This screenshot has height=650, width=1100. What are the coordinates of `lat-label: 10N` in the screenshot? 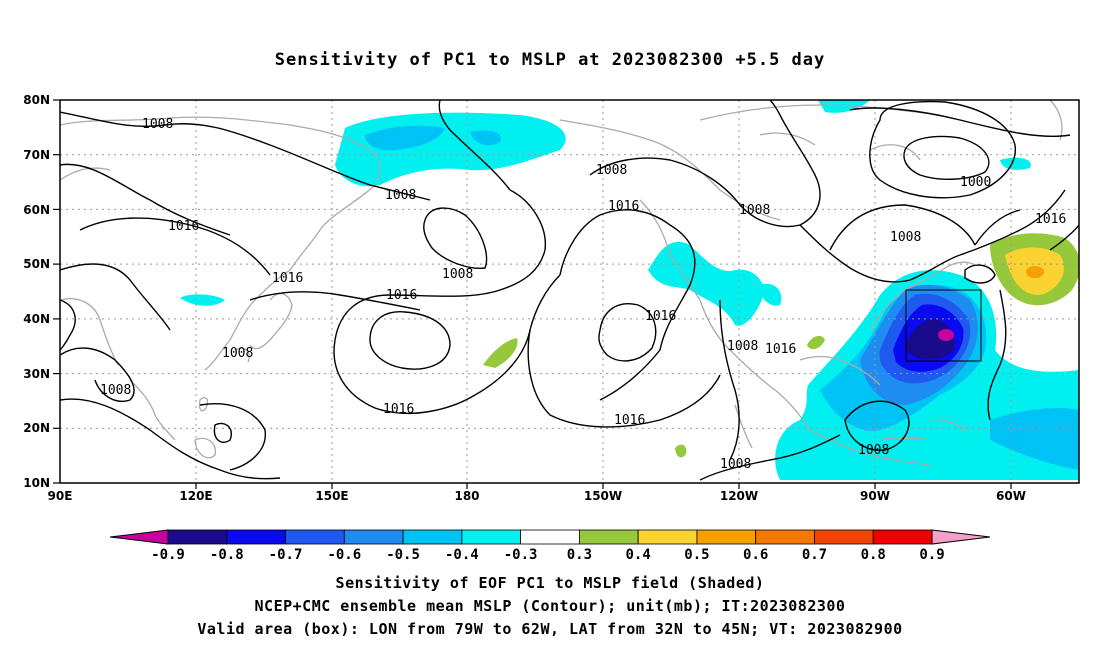 It's located at (36, 483).